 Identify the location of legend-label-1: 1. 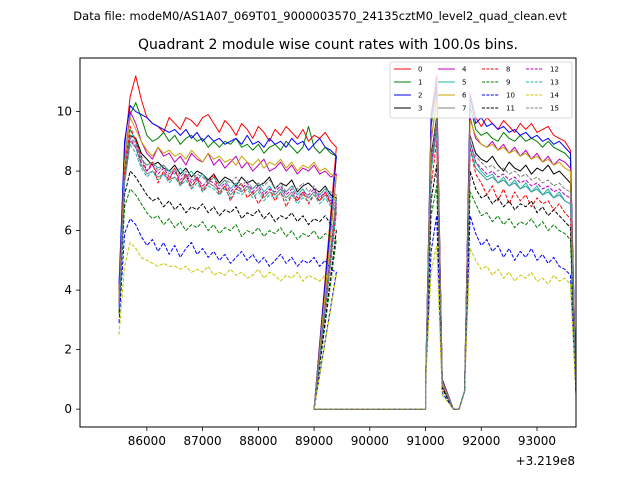
(420, 83).